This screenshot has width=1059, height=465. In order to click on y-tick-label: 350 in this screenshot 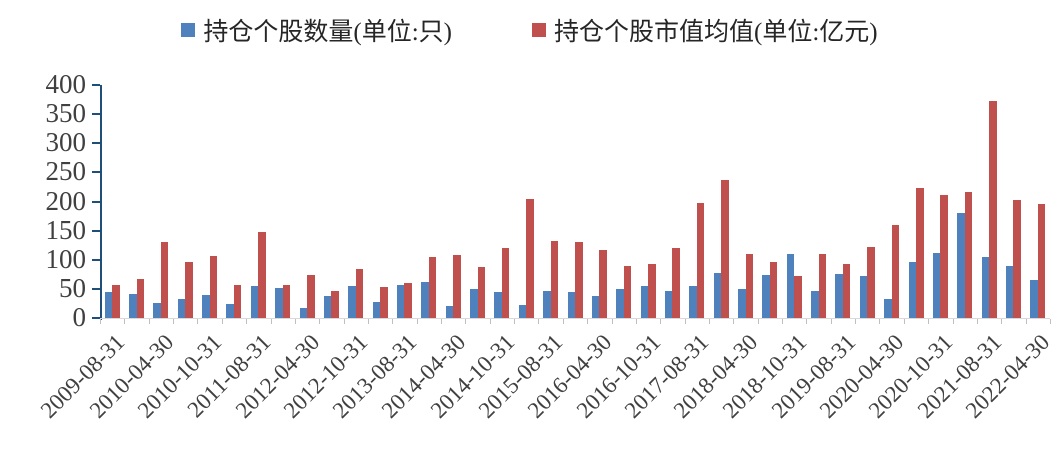, I will do `click(66, 113)`.